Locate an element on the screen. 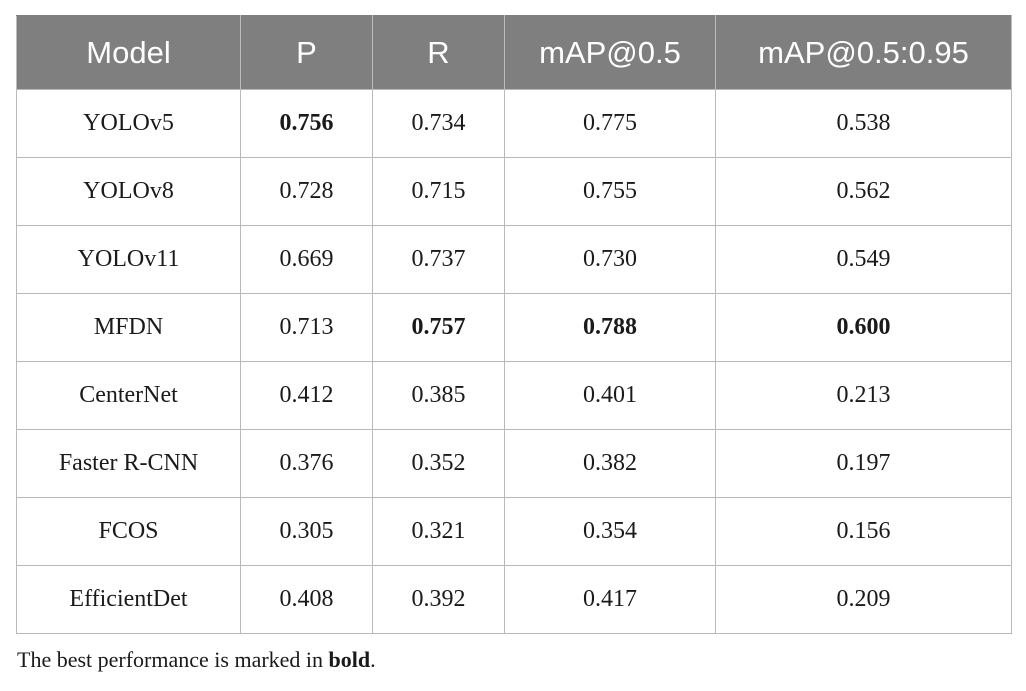 This screenshot has width=1026, height=691. cell-precision: 0.713 is located at coordinates (306, 327).